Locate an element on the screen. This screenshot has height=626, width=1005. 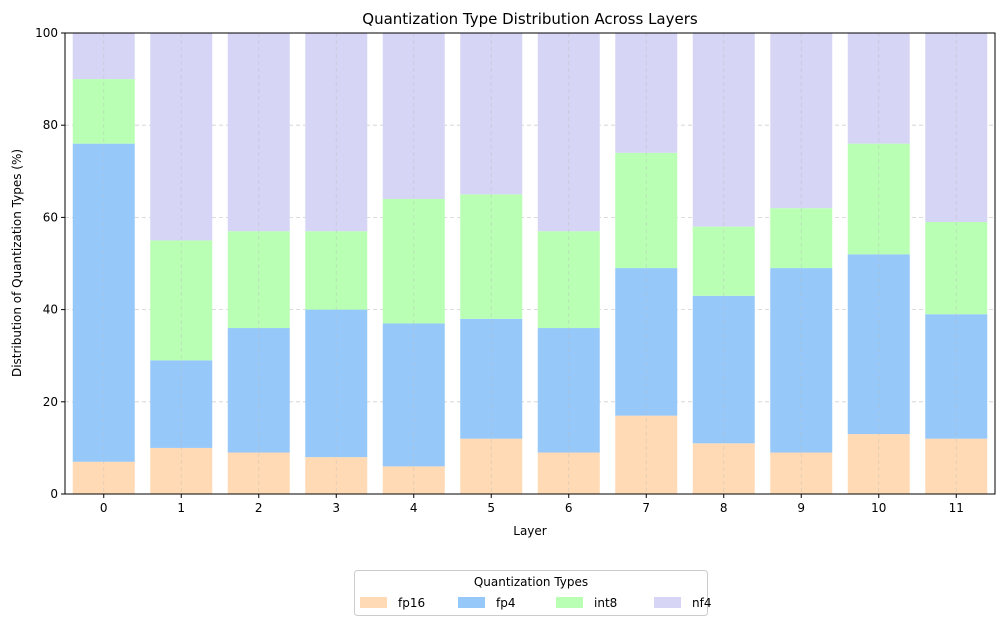
x-tick-label: 0 is located at coordinates (104, 508).